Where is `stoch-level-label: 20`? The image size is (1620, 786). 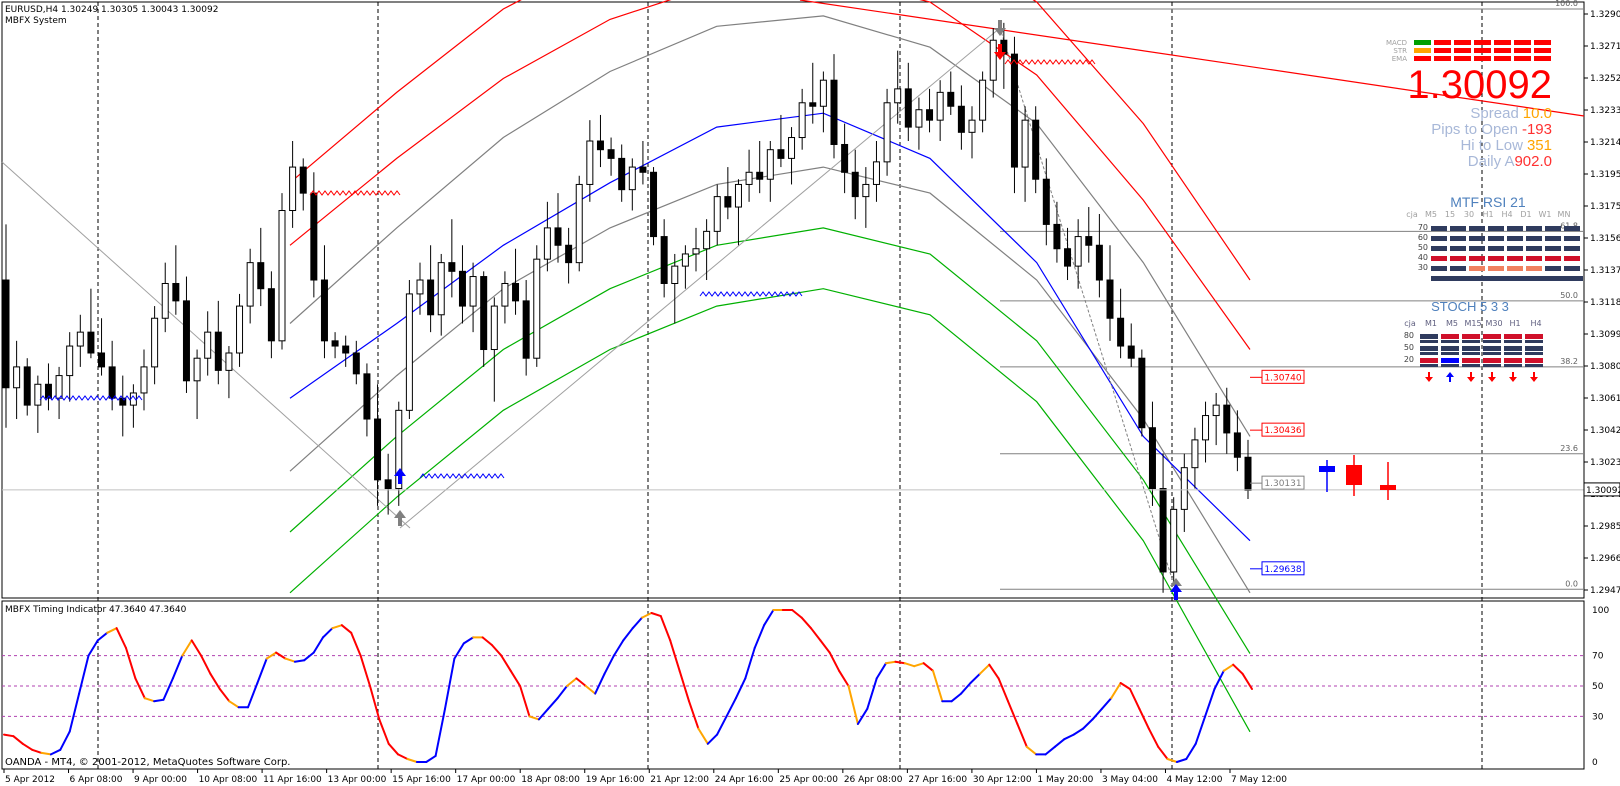 stoch-level-label: 20 is located at coordinates (1409, 359).